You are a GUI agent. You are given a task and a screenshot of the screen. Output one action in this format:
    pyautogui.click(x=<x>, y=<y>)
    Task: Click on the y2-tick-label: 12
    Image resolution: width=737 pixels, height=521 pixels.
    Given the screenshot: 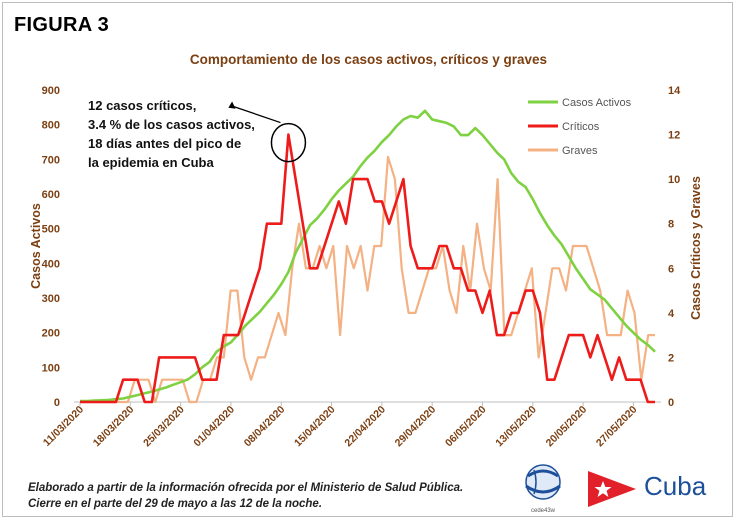 What is the action you would take?
    pyautogui.click(x=674, y=136)
    